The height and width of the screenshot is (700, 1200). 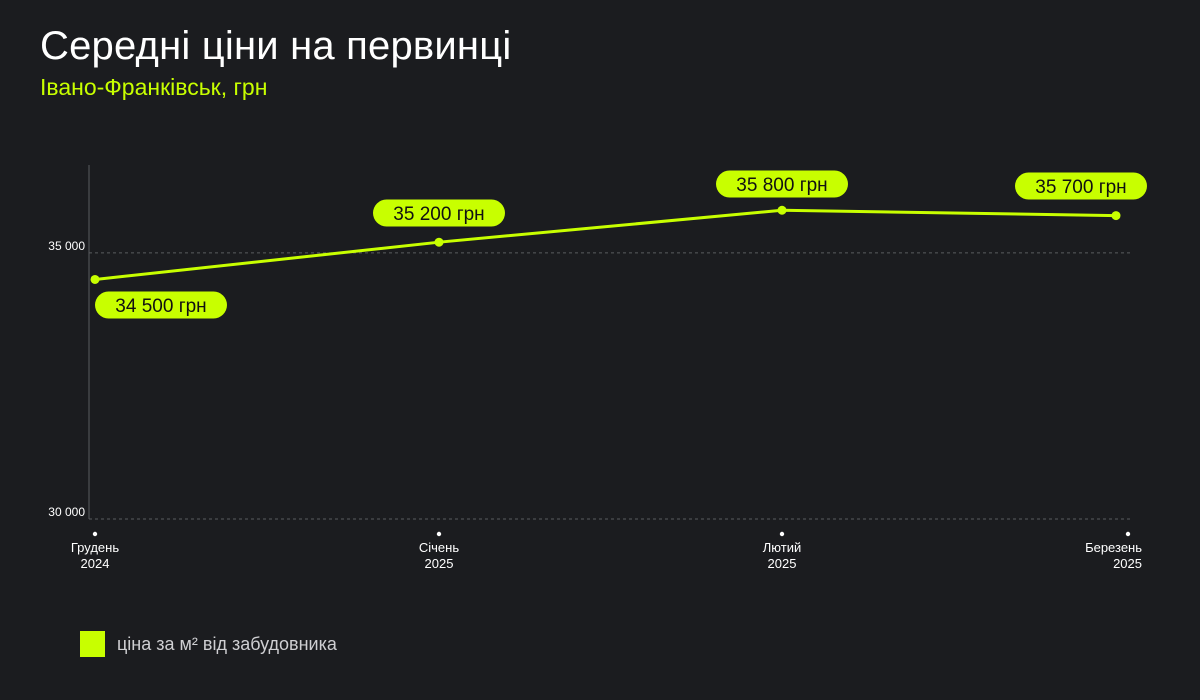 I want to click on legend: ціна за м² від забудовника, so click(x=208, y=644).